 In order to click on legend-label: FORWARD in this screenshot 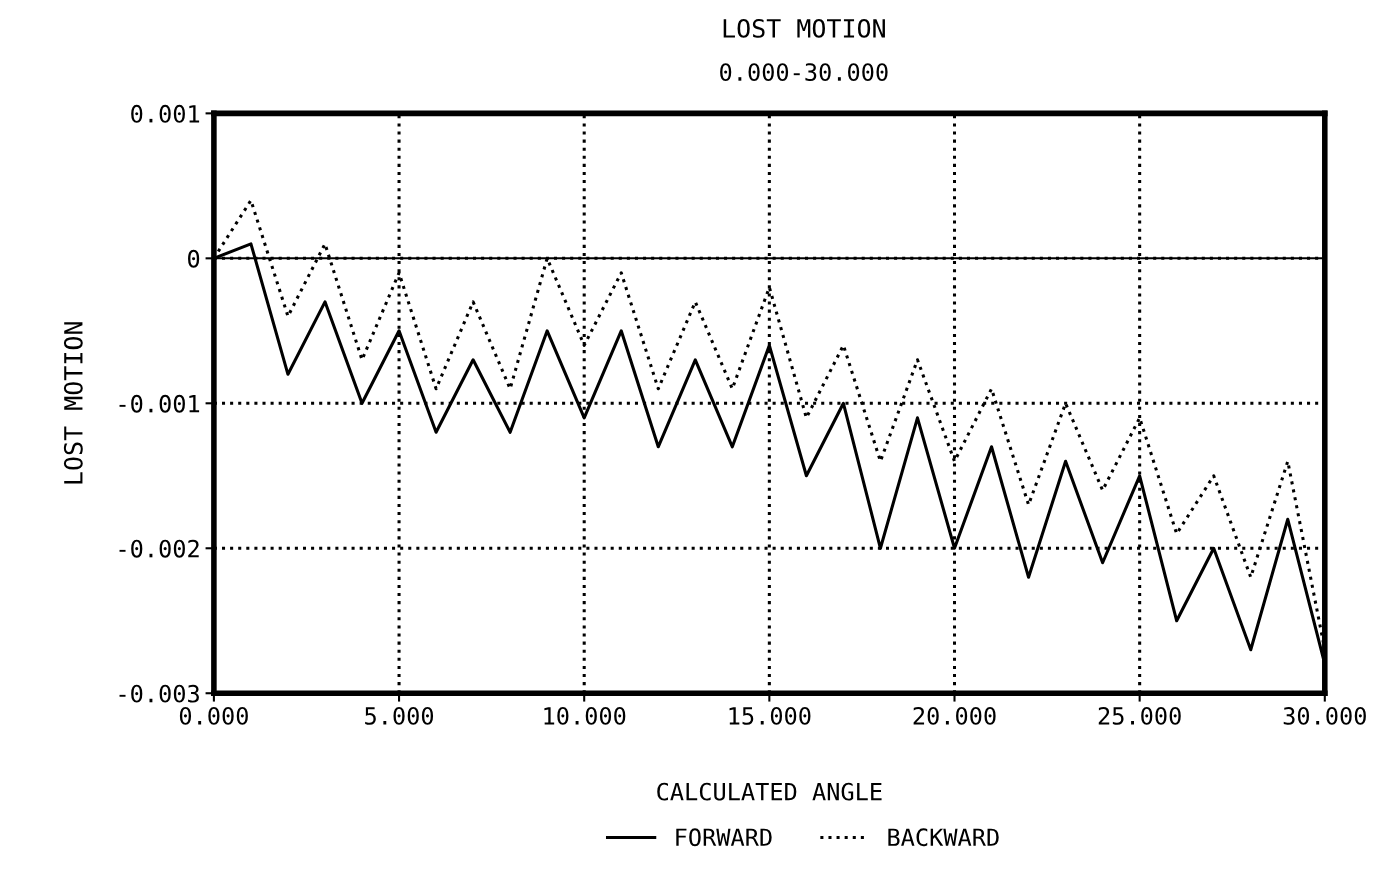, I will do `click(724, 837)`.